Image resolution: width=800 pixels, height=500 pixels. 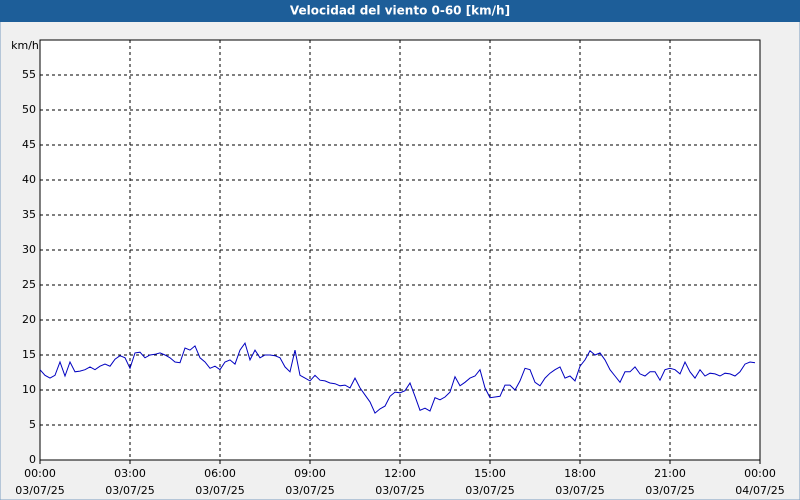 What do you see at coordinates (29, 284) in the screenshot?
I see `y-tick-label: 25` at bounding box center [29, 284].